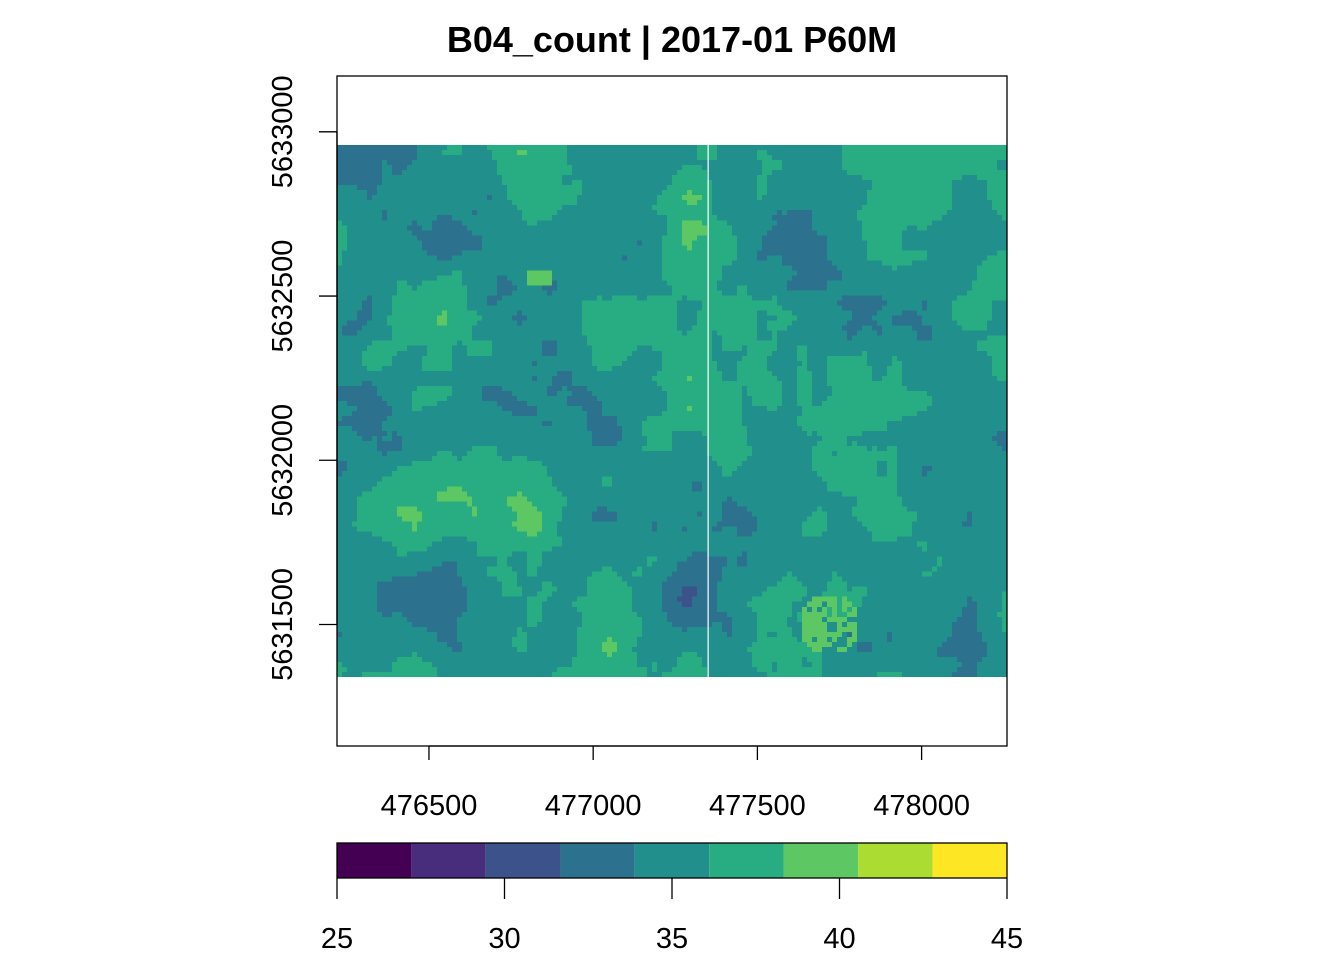  I want to click on x-tick-label: 477000, so click(593, 806).